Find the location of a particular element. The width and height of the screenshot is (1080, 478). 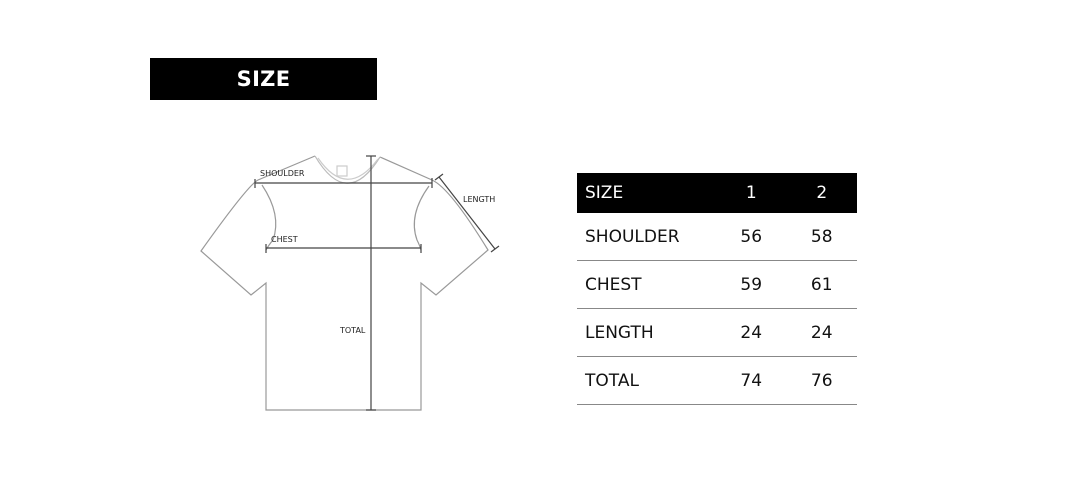

total-label: TOTAL is located at coordinates (353, 330).